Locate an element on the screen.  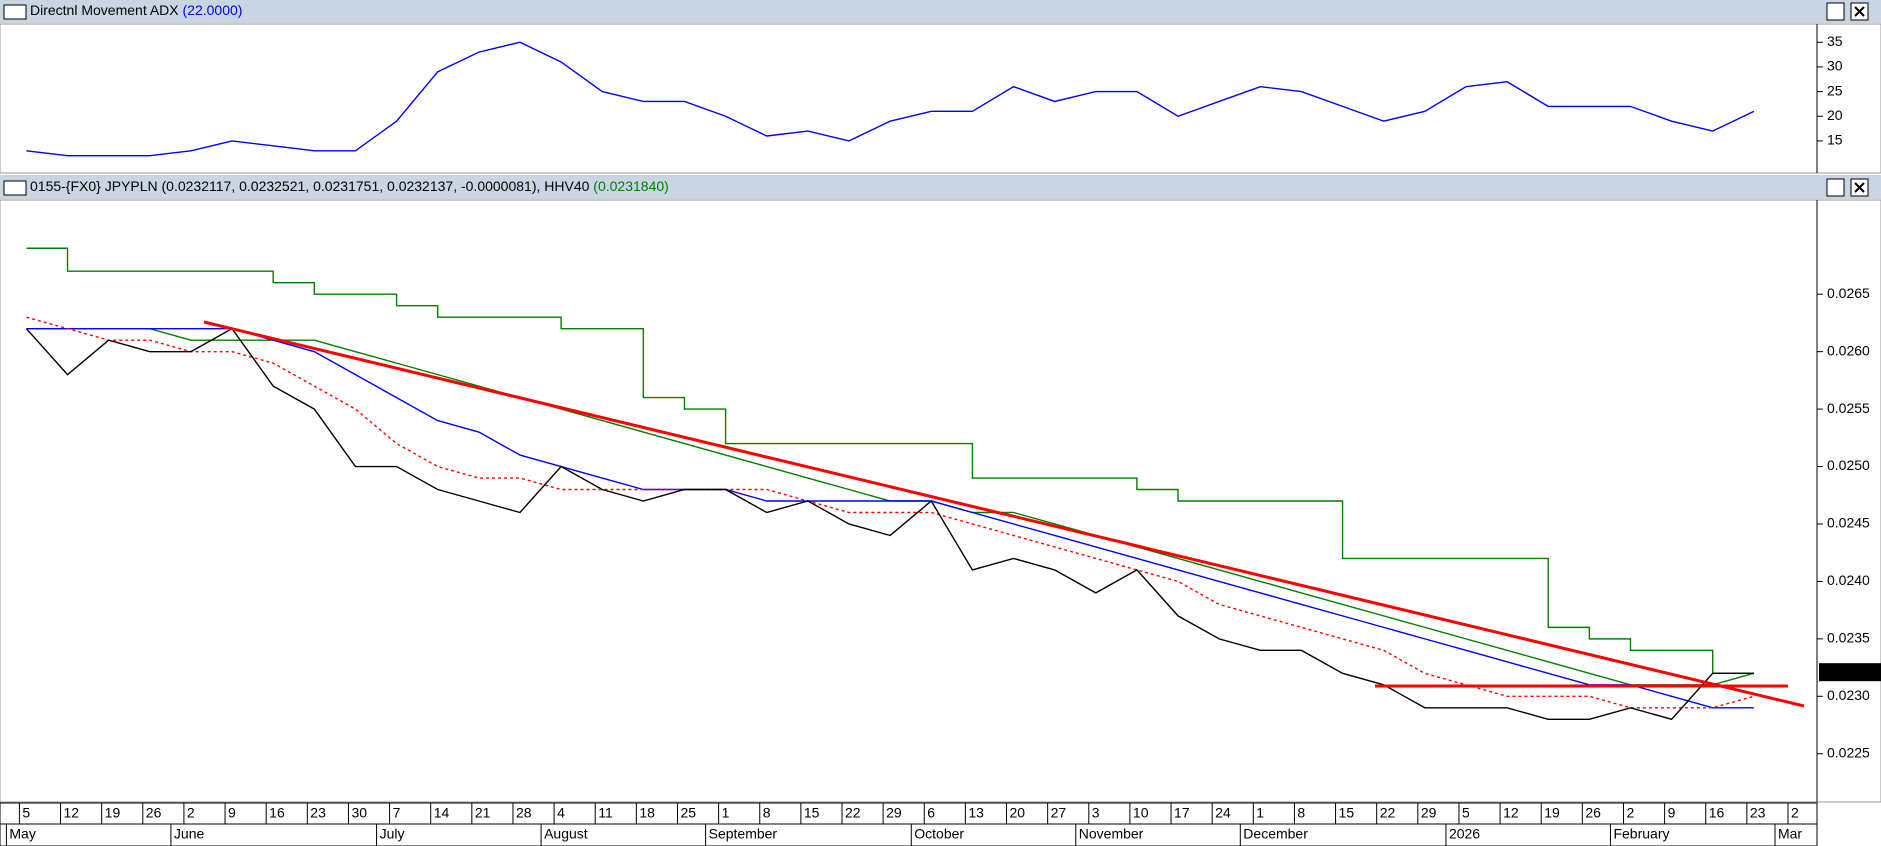
y-tick-label: 0.0255 is located at coordinates (1848, 408).